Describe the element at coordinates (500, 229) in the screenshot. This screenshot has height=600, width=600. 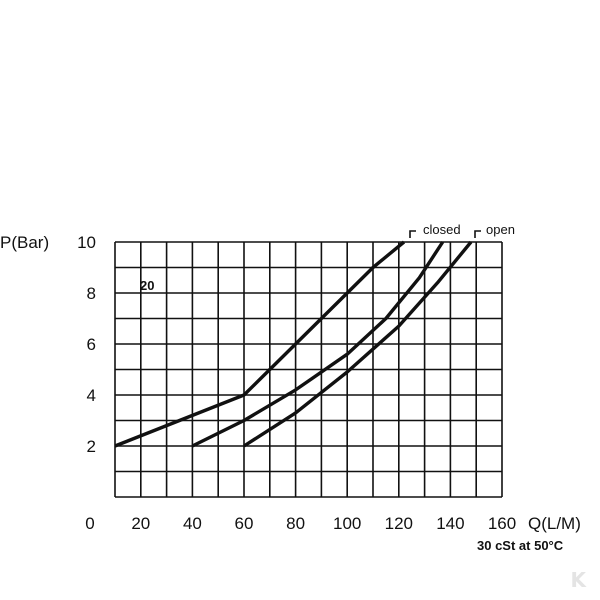
I see `open-label: open` at that location.